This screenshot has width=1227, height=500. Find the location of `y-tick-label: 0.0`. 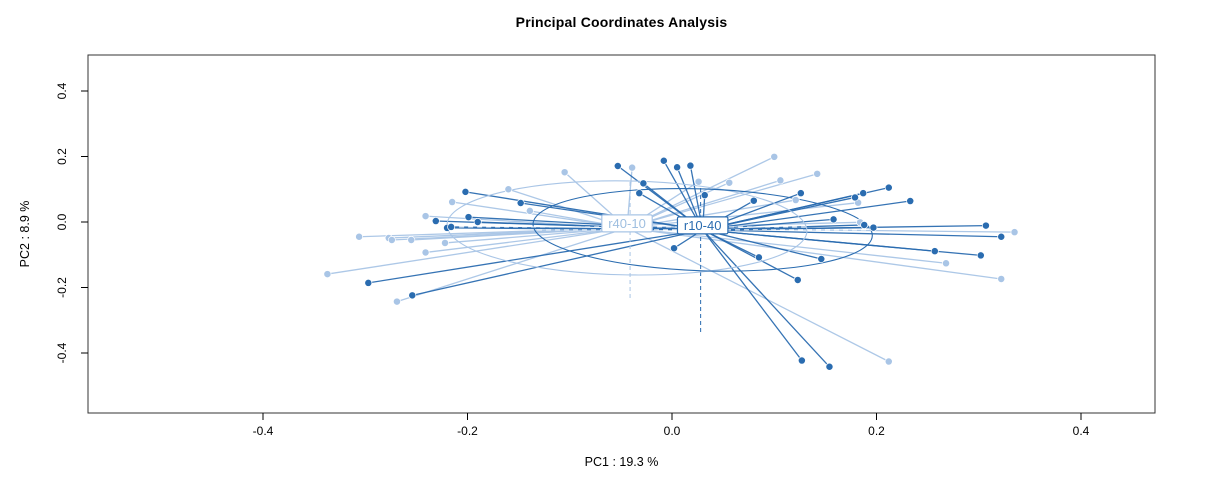

y-tick-label: 0.0 is located at coordinates (62, 221).